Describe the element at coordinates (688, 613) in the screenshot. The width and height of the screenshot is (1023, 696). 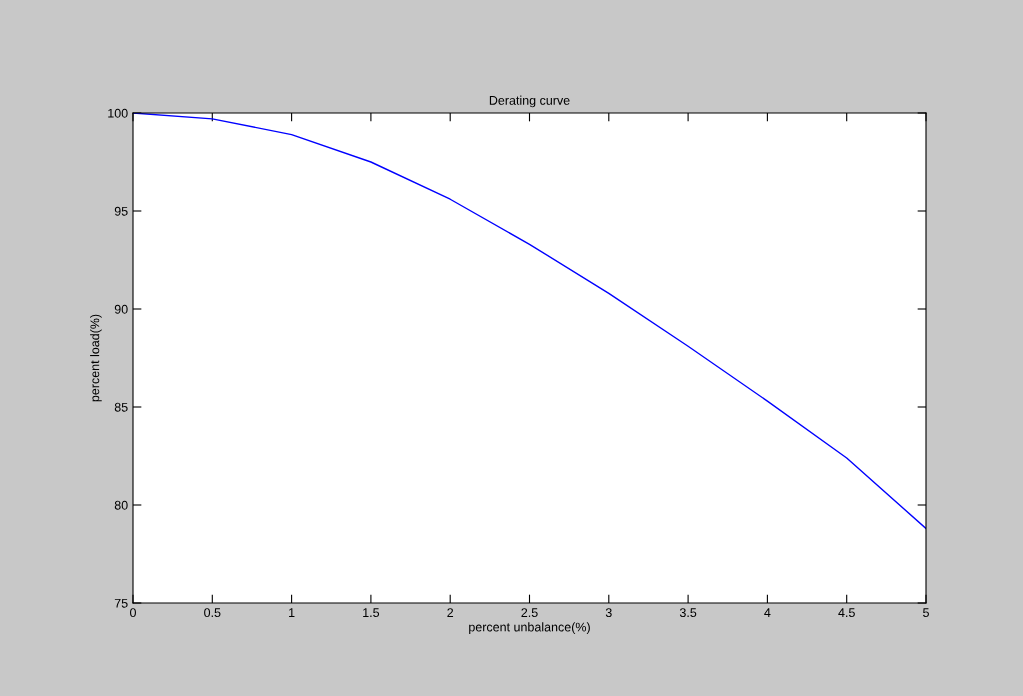
I see `x-tick-label: 3.5` at that location.